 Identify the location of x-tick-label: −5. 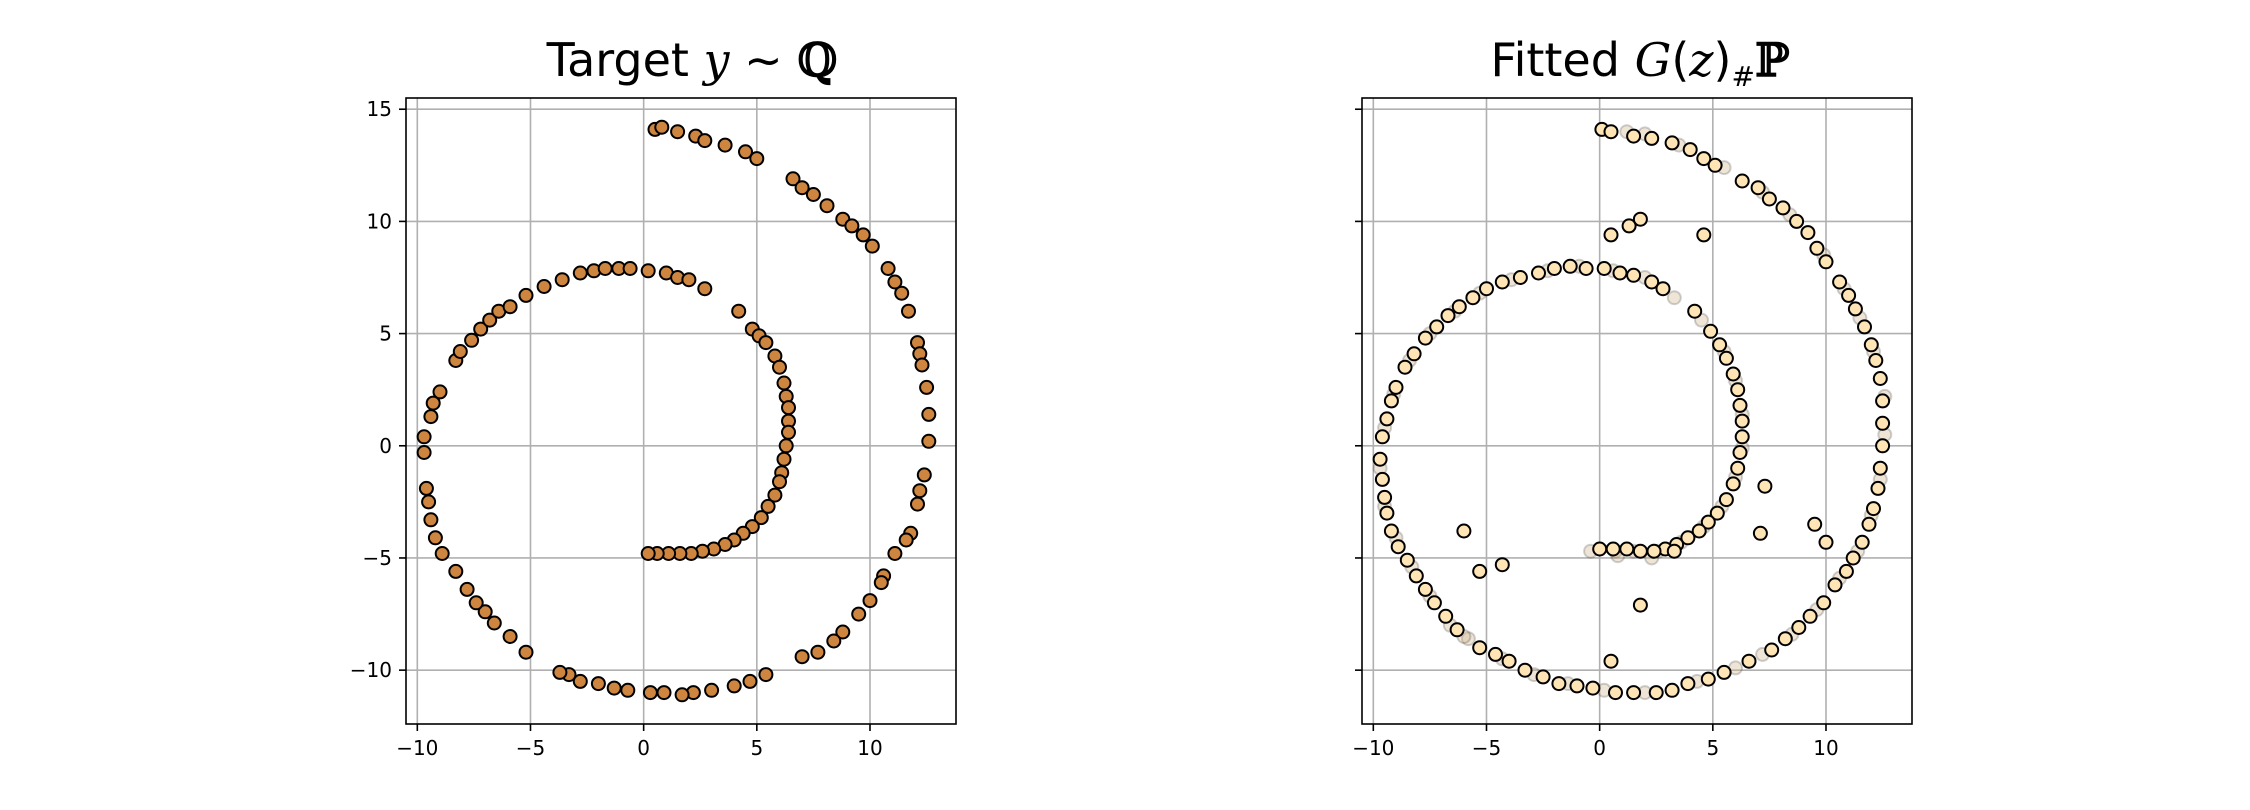
(1486, 748).